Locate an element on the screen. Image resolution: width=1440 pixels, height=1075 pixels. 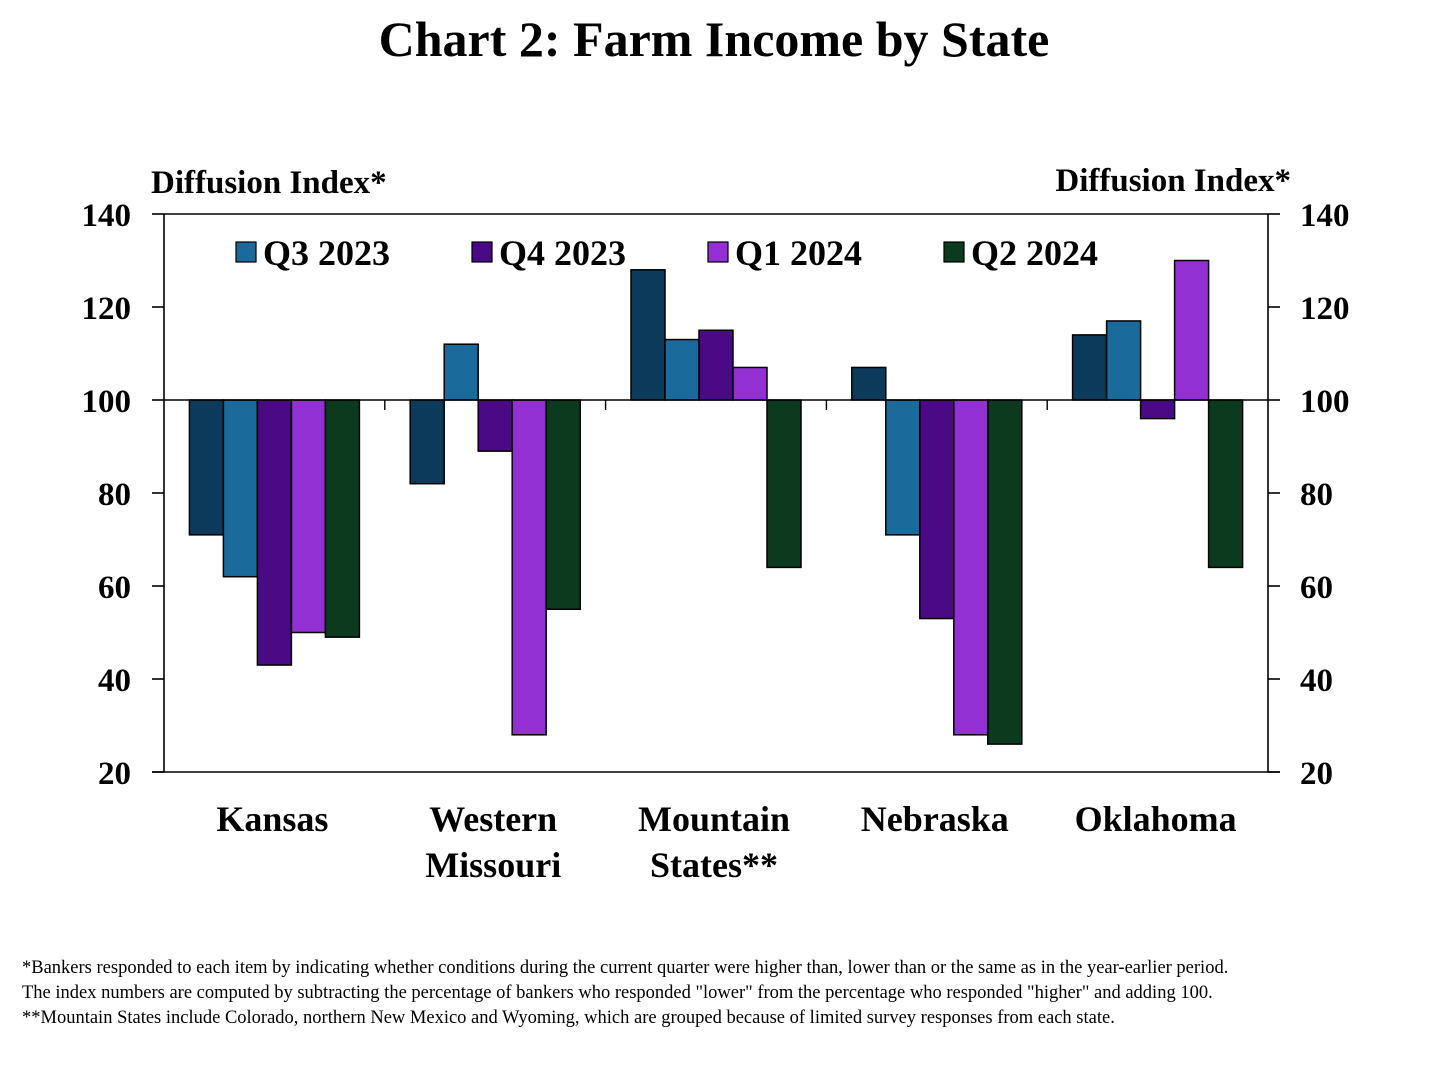
category-label: Missouri is located at coordinates (493, 865).